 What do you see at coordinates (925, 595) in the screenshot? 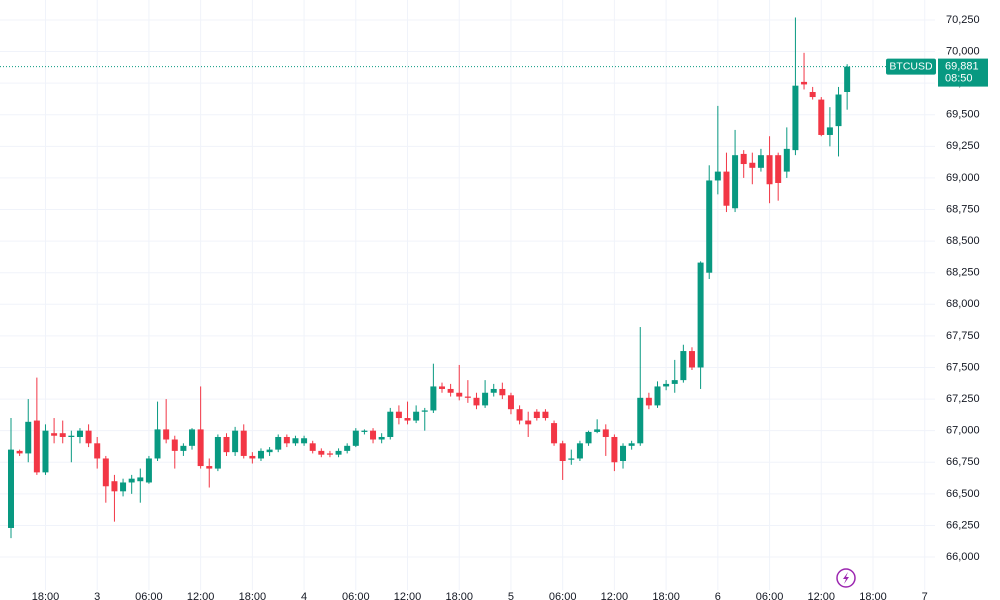
I see `x-tick-label: 7` at bounding box center [925, 595].